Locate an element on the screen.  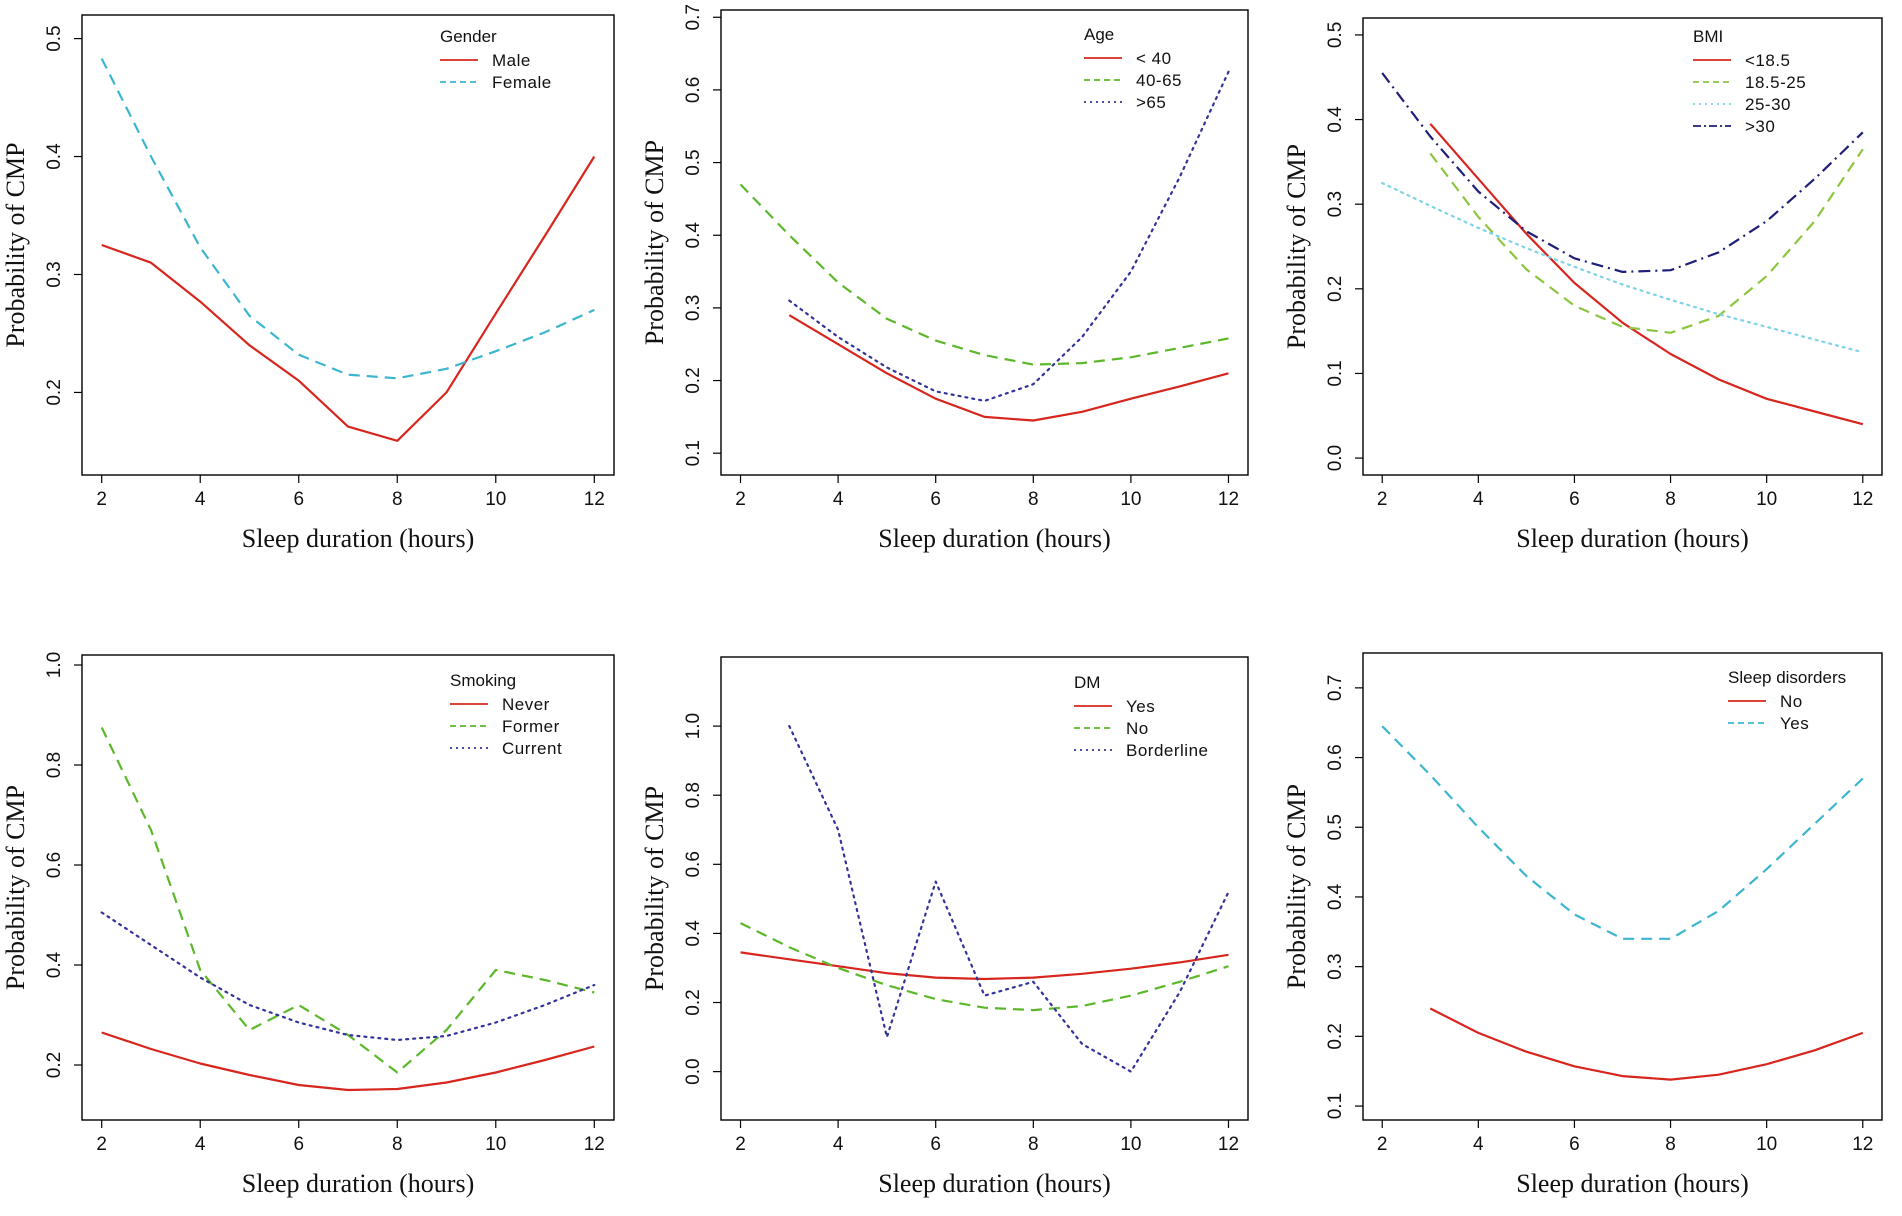
series-line-male is located at coordinates (348, 298).